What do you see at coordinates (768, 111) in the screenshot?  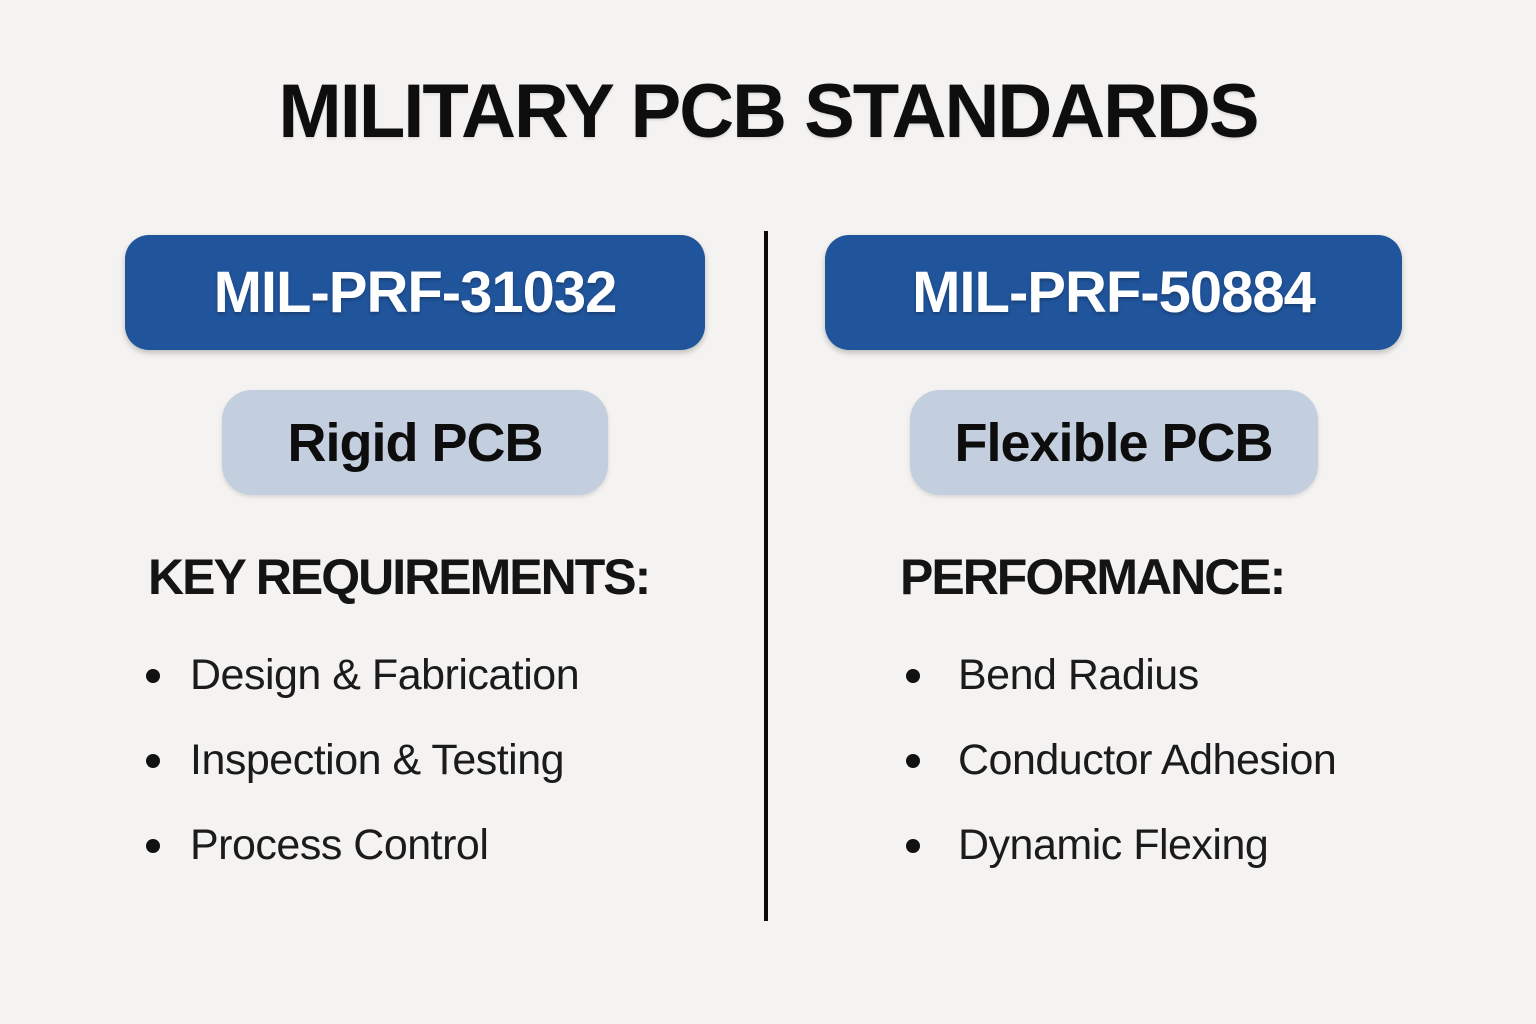 I see `page-title: MILITARY PCB STANDARDS` at bounding box center [768, 111].